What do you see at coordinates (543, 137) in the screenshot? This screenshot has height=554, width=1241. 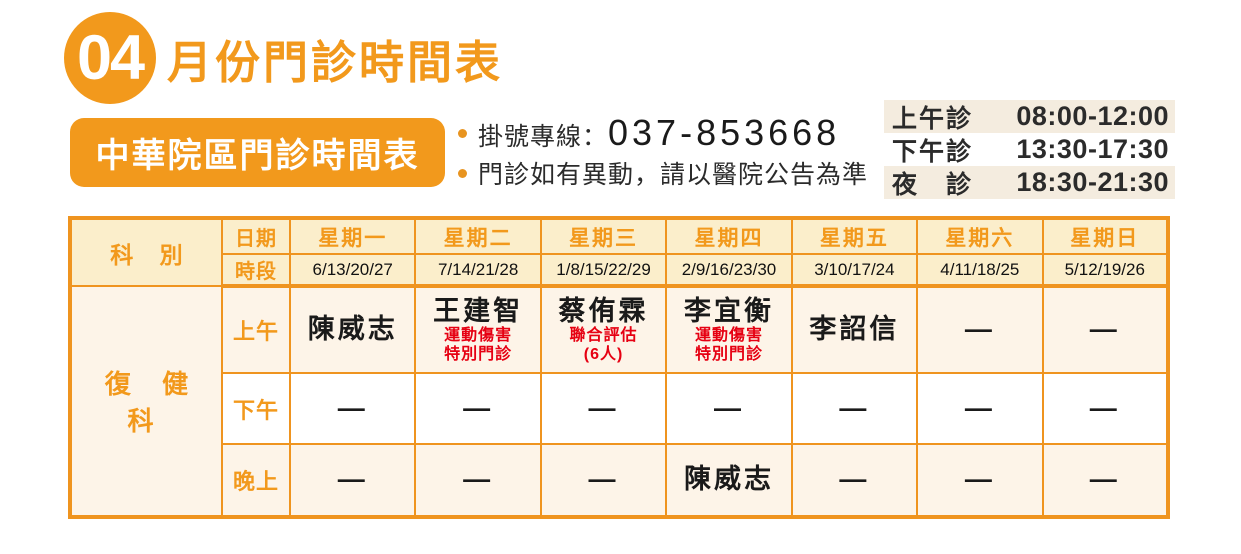 I see `hotline-label: 掛號專線：` at bounding box center [543, 137].